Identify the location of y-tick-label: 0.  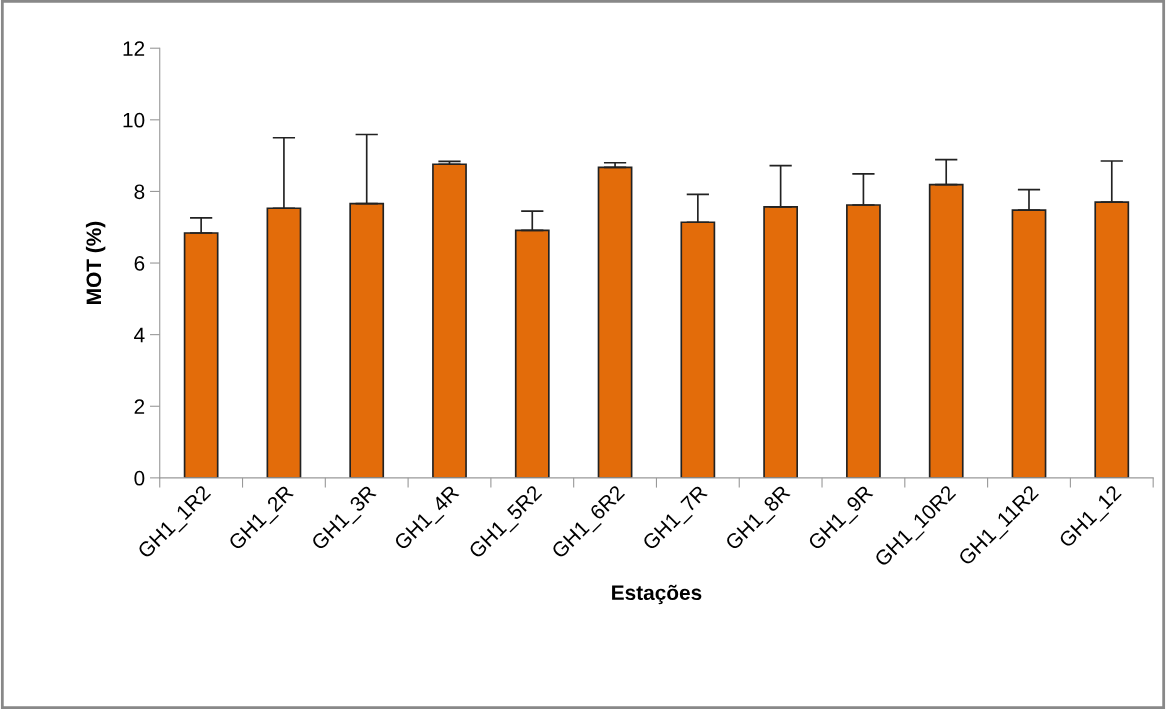
(139, 478).